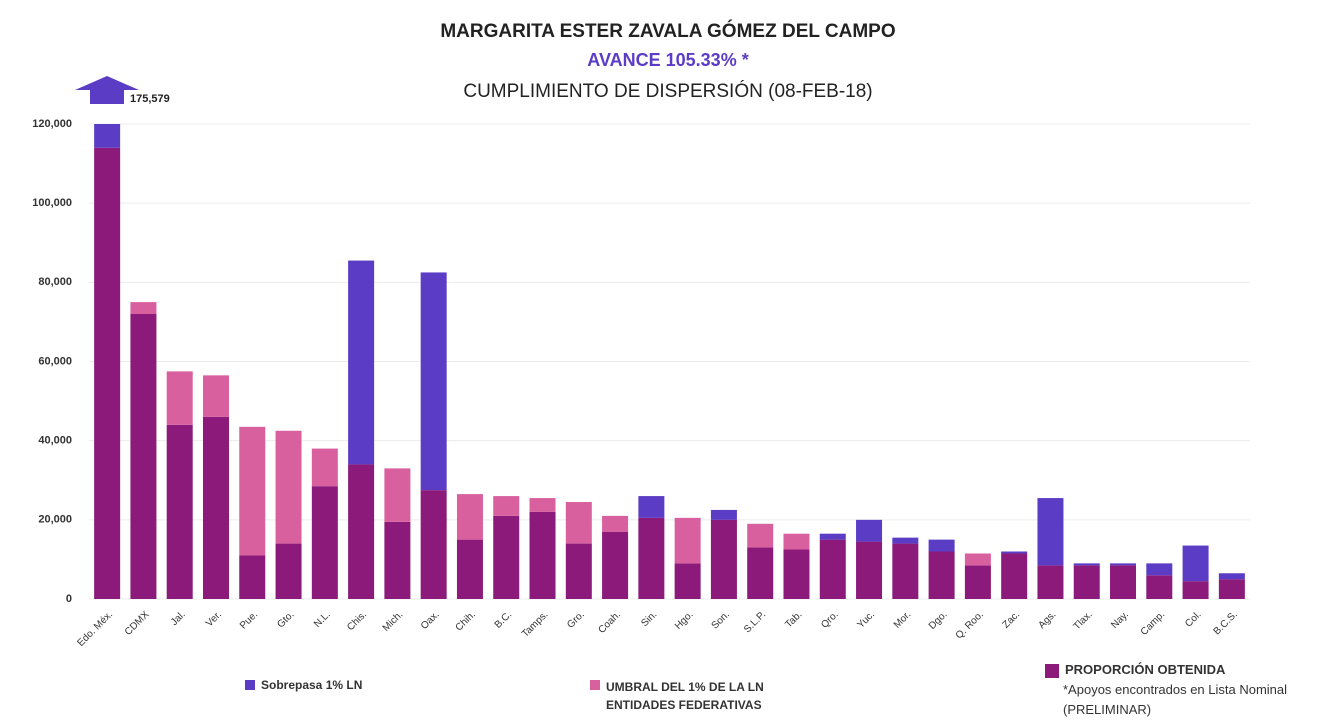 The height and width of the screenshot is (720, 1327). Describe the element at coordinates (1120, 620) in the screenshot. I see `x-tick-label: Nay.` at that location.